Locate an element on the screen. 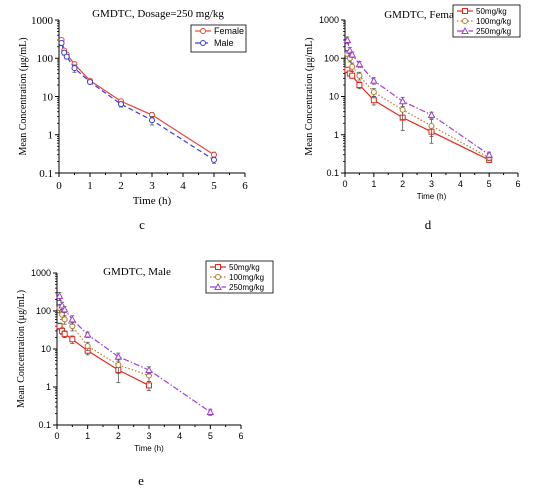 The image size is (550, 492). series-male is located at coordinates (137, 102).